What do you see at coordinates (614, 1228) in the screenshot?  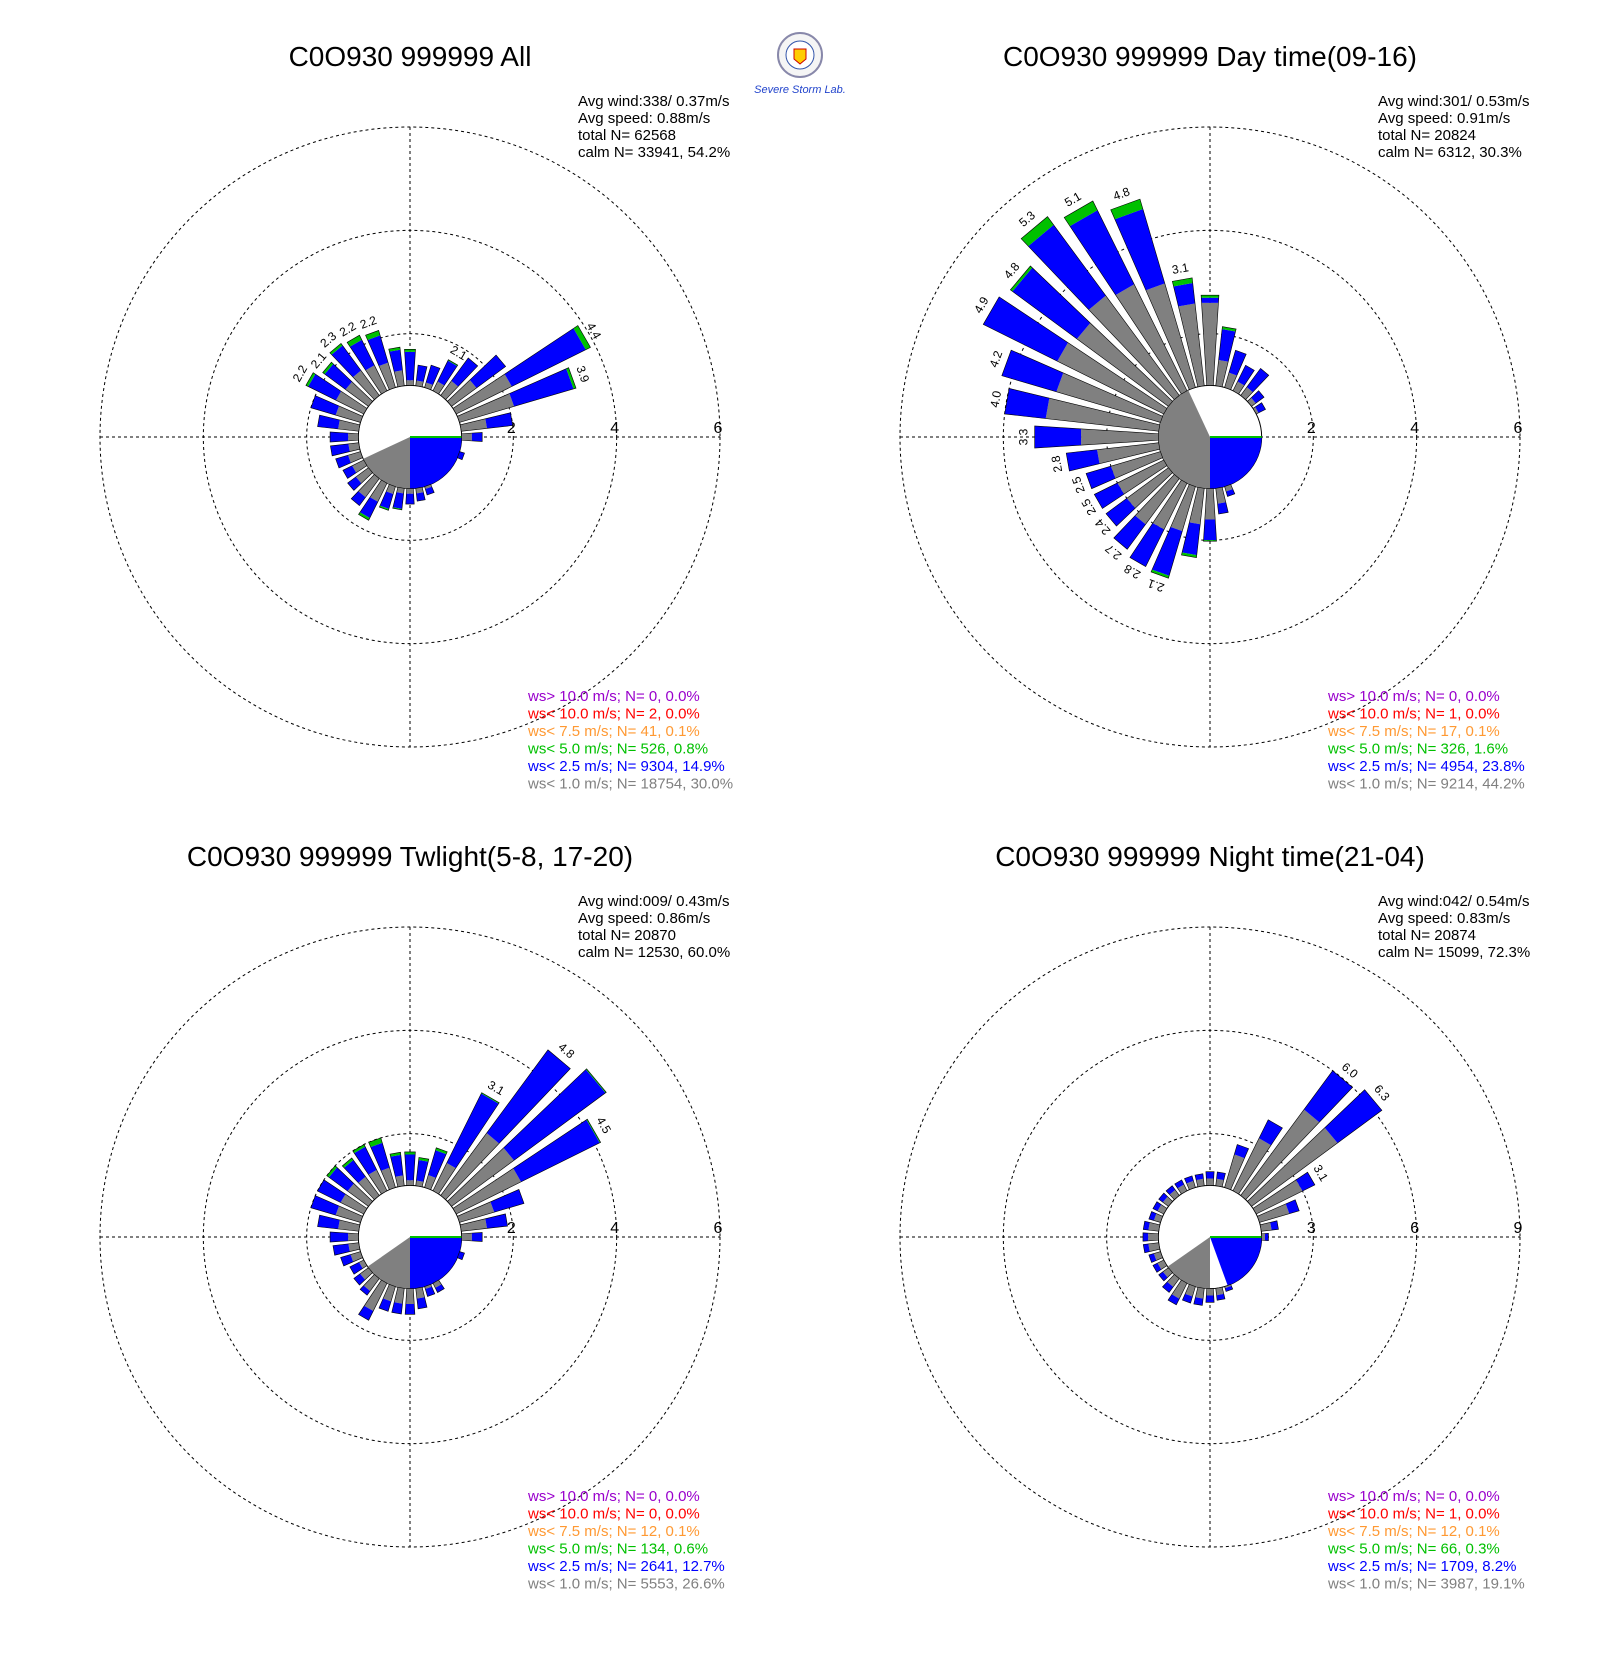 I see `radial-tick-label: 4` at bounding box center [614, 1228].